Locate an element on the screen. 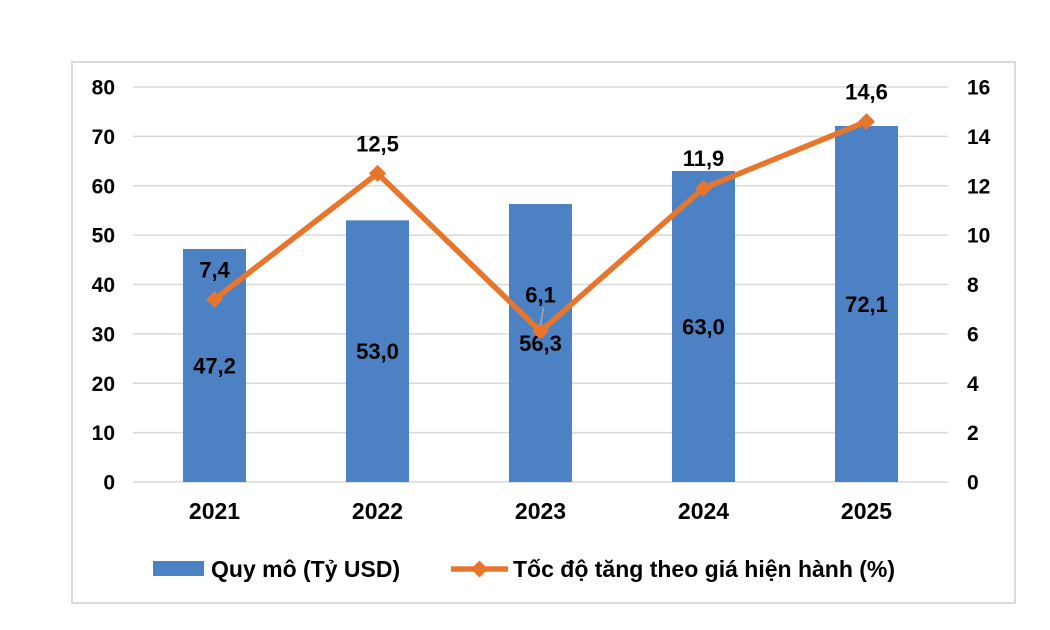  right-axis-tick: 8 is located at coordinates (973, 285).